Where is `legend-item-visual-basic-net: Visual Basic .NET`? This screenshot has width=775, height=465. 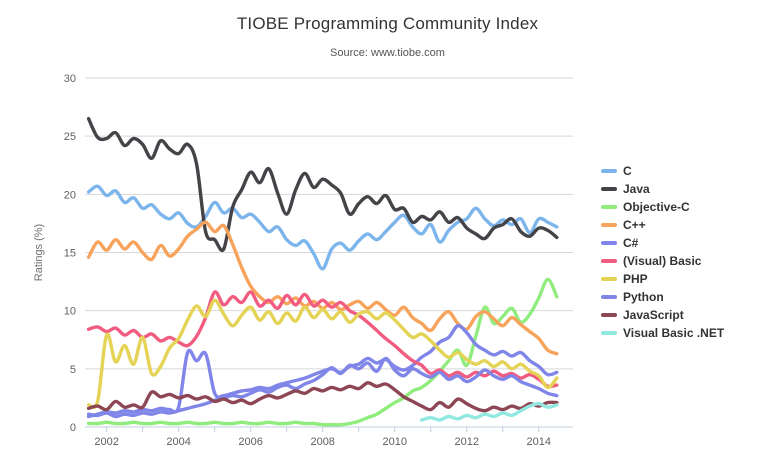 legend-item-visual-basic-net: Visual Basic .NET is located at coordinates (662, 333).